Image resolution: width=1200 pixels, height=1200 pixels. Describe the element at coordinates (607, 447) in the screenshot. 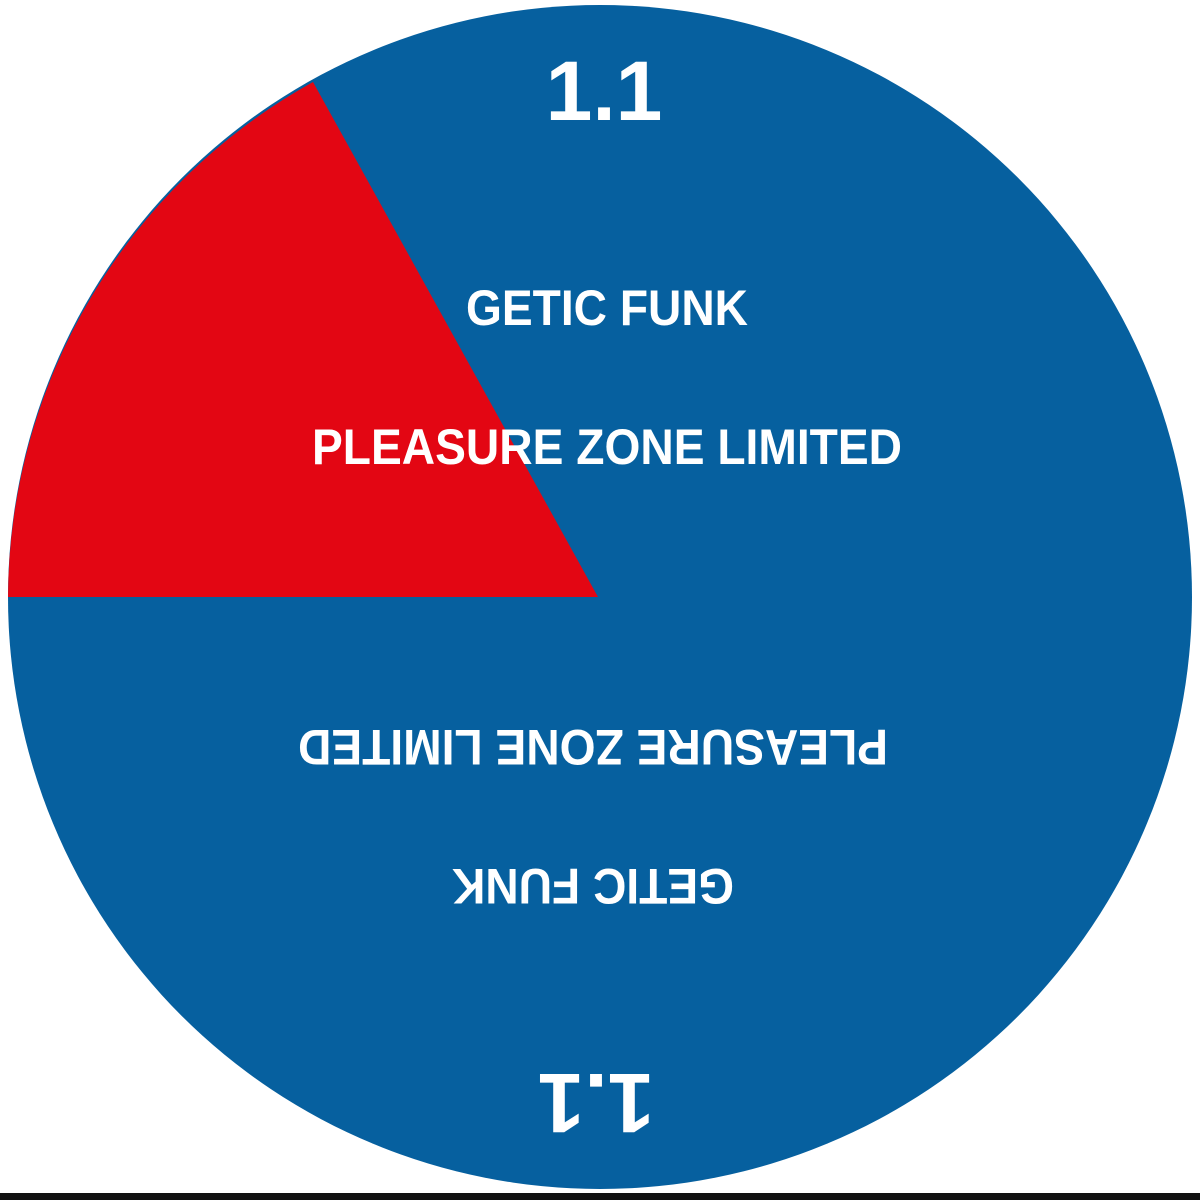

I see `publisher-name: PLEASURE ZONE LIMITED` at that location.